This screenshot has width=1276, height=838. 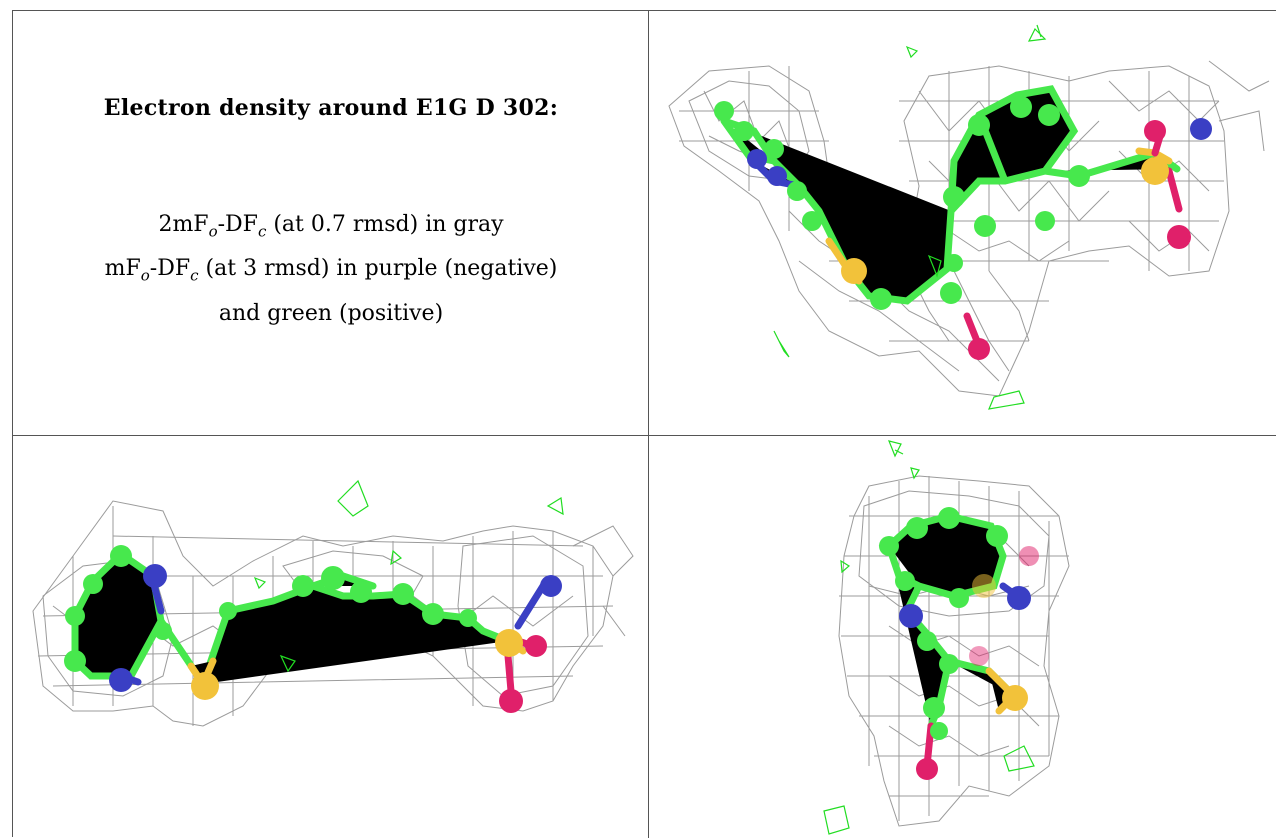 I want to click on legend-line-positive: and green (positive), so click(x=331, y=313).